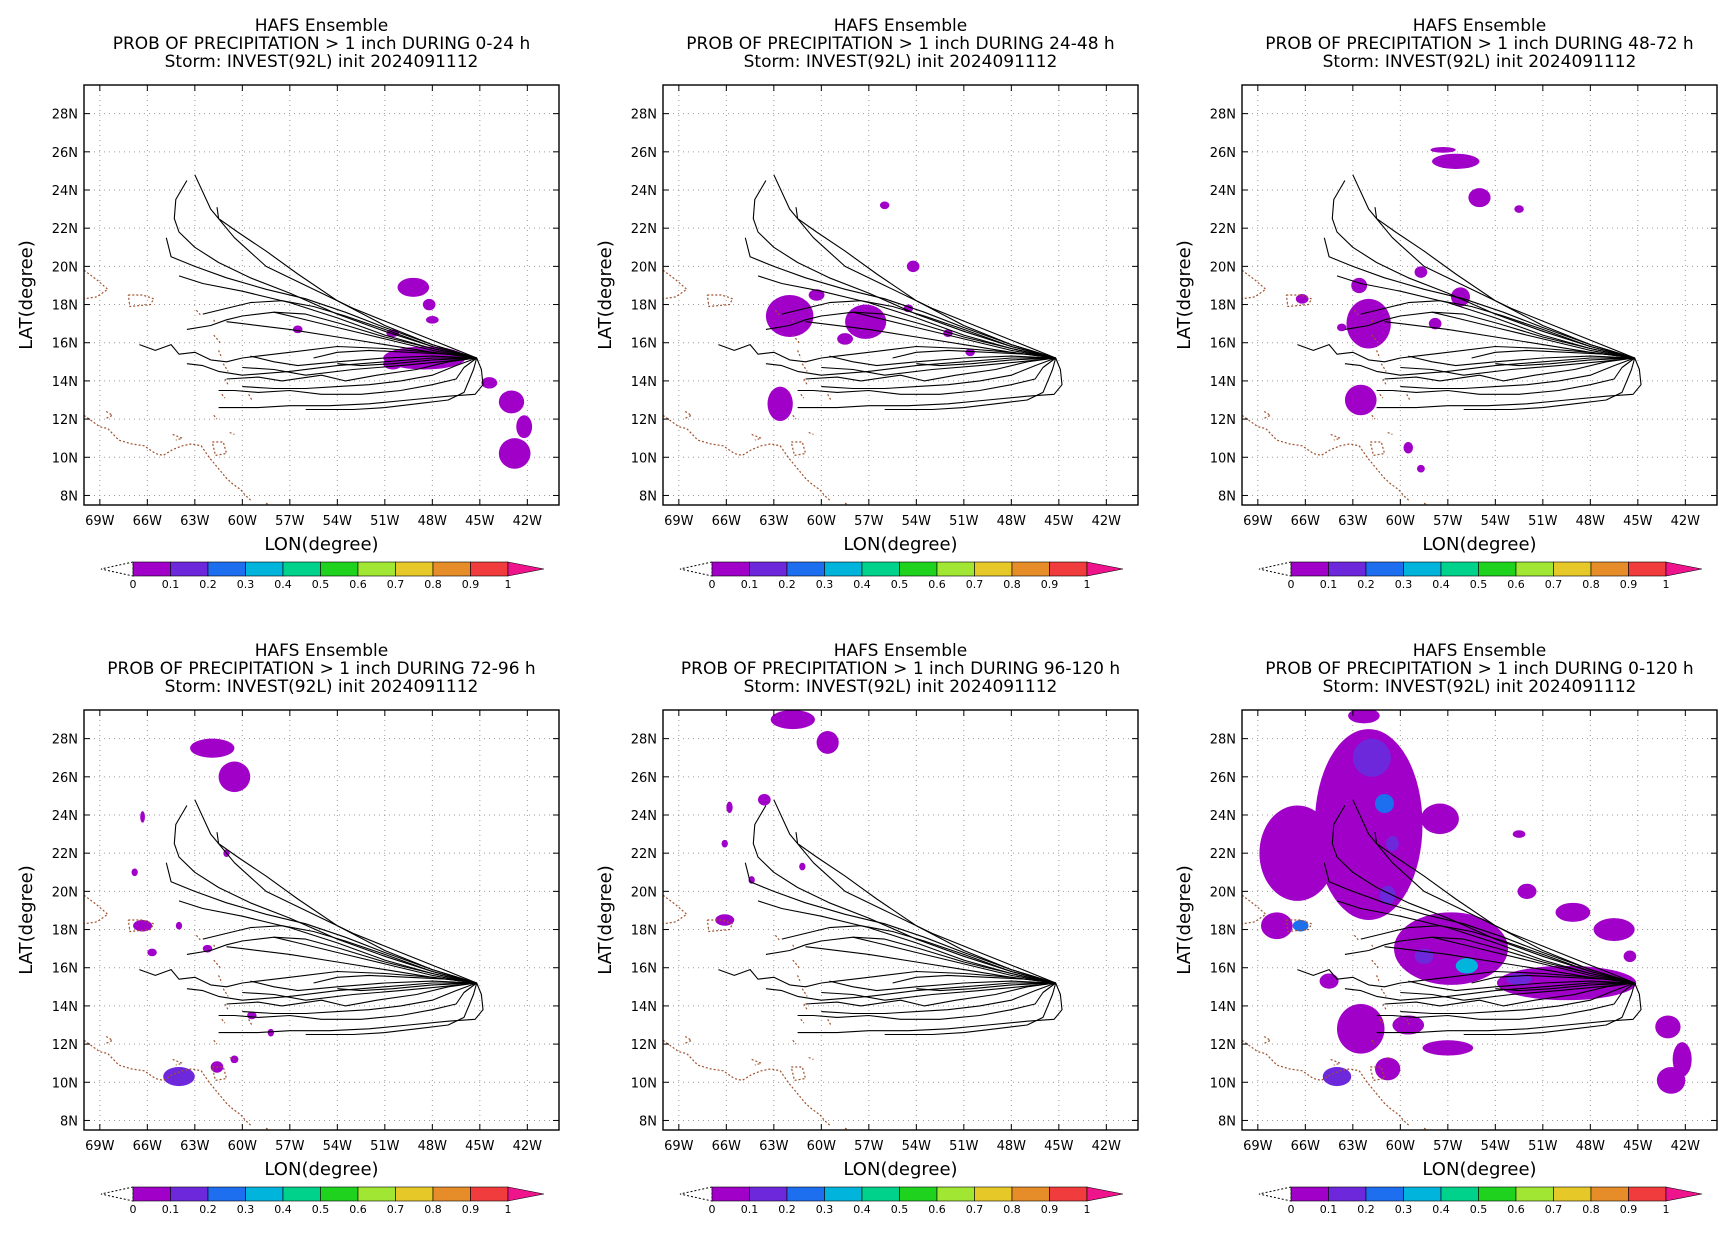 Image resolution: width=1731 pixels, height=1246 pixels. What do you see at coordinates (1448, 1146) in the screenshot?
I see `lon-tick-label: 57W` at bounding box center [1448, 1146].